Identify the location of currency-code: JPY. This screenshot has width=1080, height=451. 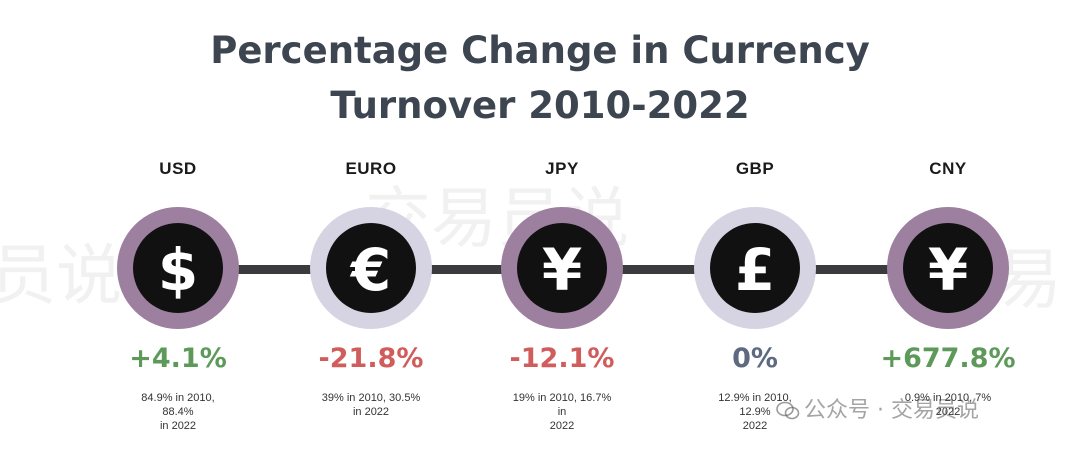
(562, 168).